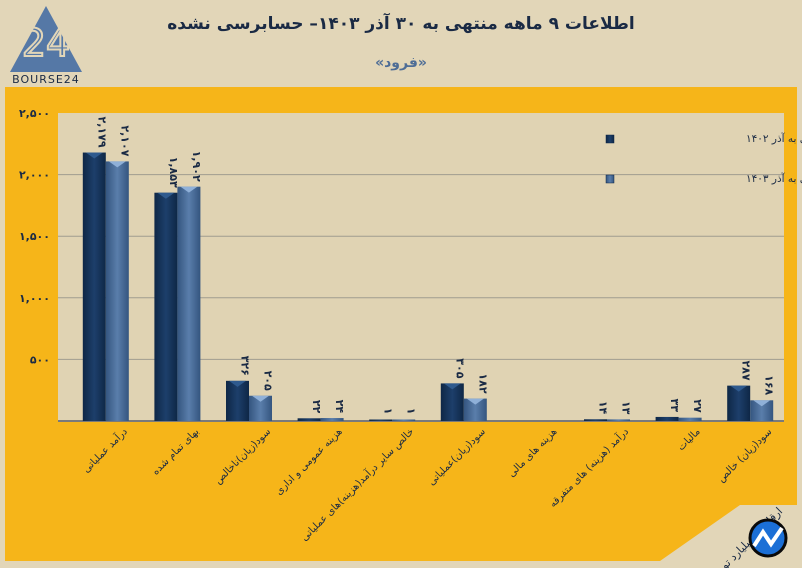 This screenshot has width=802, height=568. Describe the element at coordinates (173, 172) in the screenshot. I see `data-label: ۱,۸۵۳` at that location.